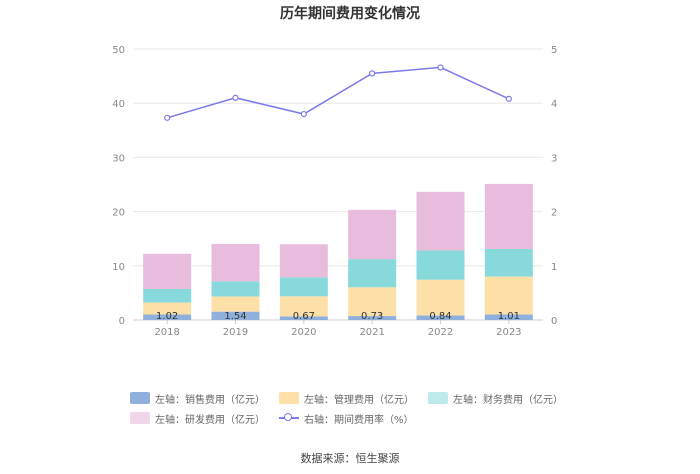 The image size is (700, 474). Describe the element at coordinates (554, 321) in the screenshot. I see `right-tick-label: 0` at that location.